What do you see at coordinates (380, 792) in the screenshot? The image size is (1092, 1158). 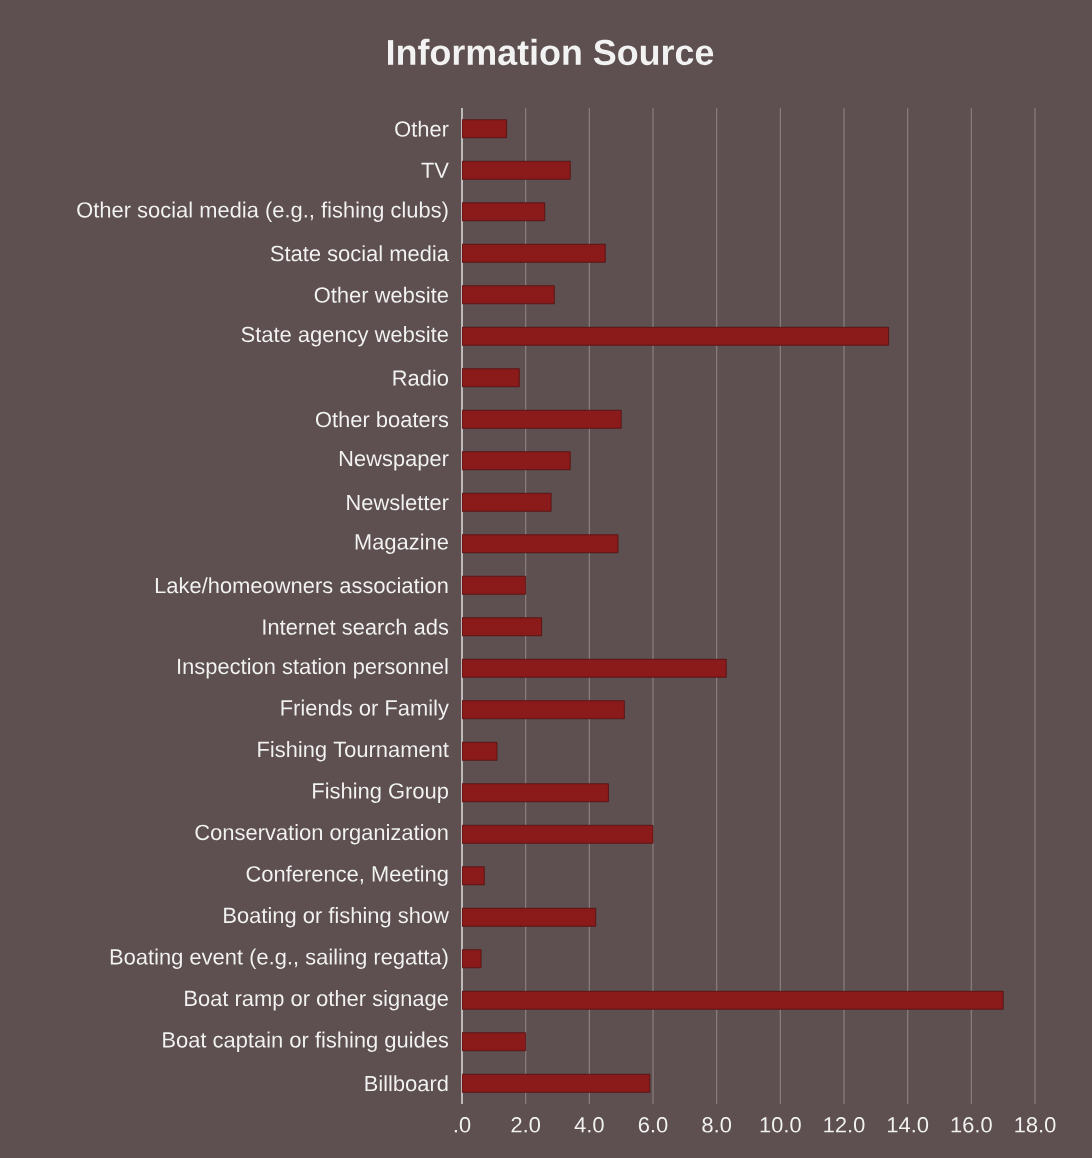 I see `y-tick-label: Fishing Group` at bounding box center [380, 792].